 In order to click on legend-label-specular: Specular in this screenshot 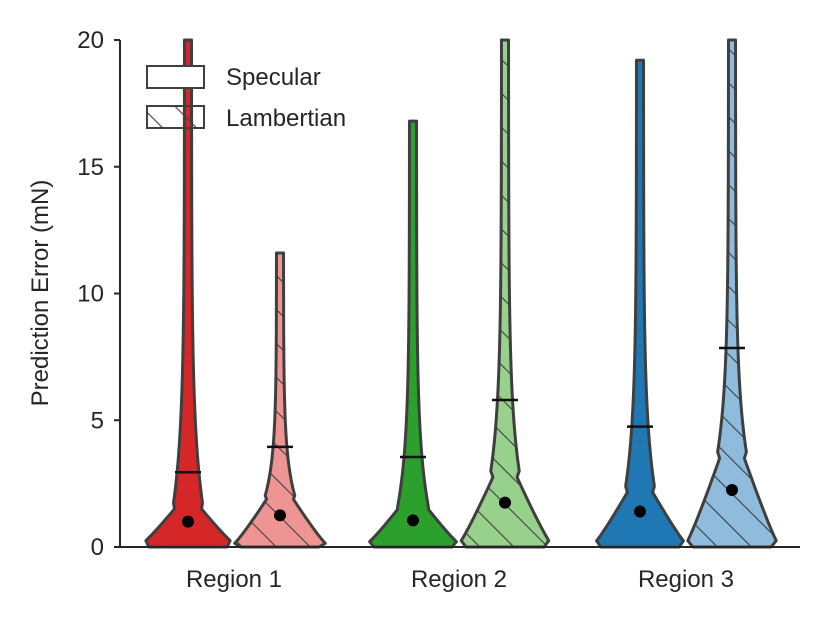, I will do `click(273, 77)`.